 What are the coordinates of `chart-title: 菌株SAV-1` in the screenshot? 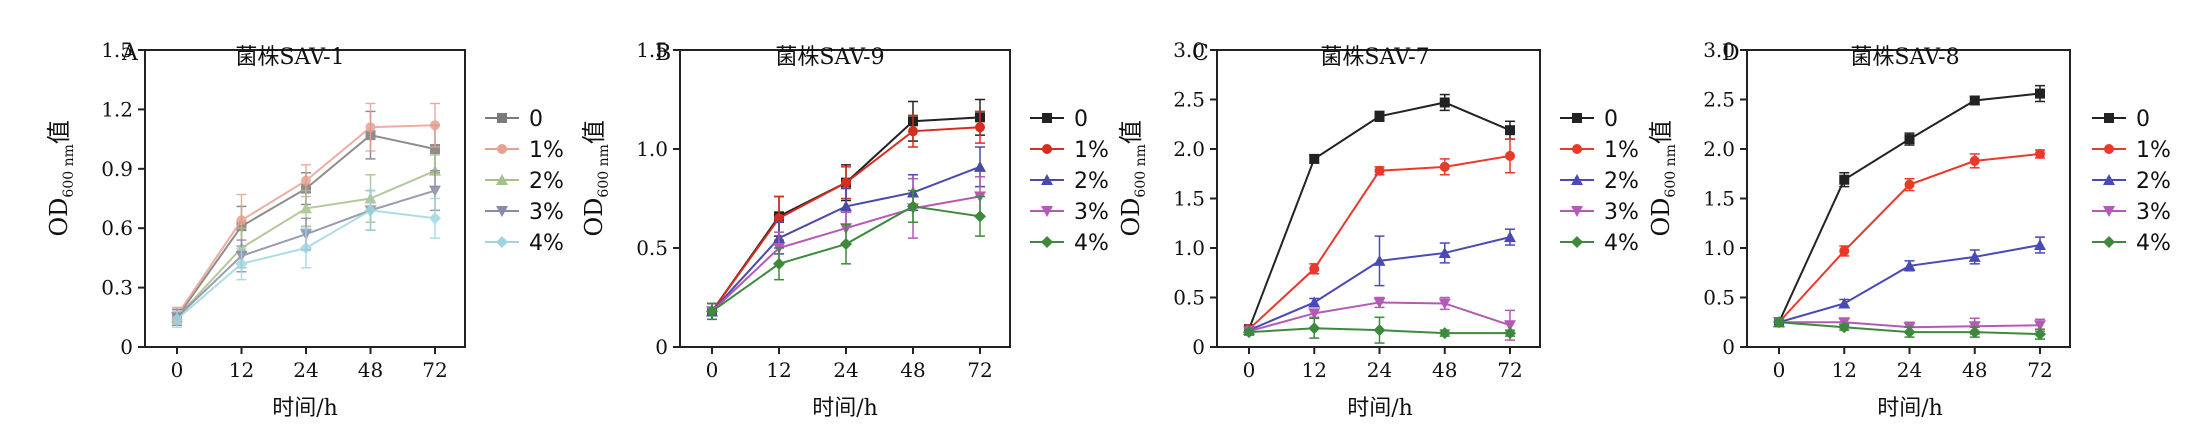 It's located at (289, 57).